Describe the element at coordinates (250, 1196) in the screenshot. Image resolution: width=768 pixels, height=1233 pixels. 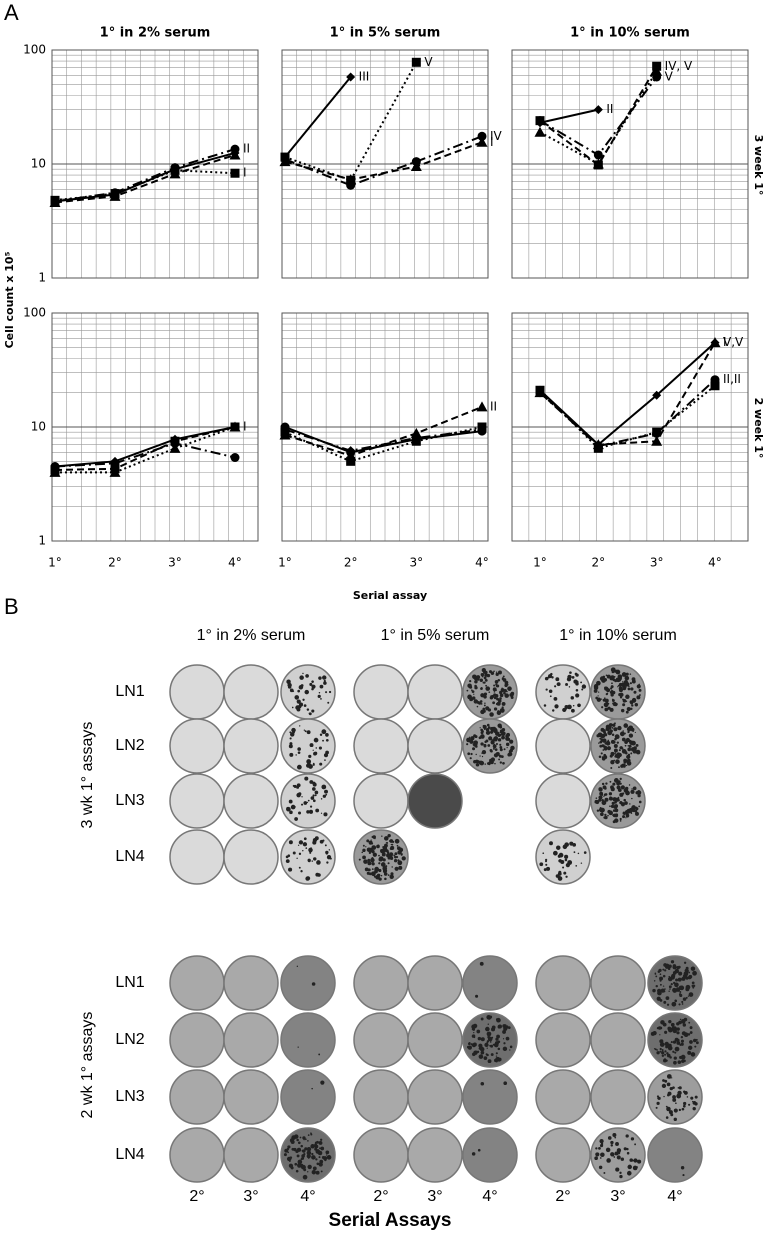
I see `x-tick-label: 3°` at that location.